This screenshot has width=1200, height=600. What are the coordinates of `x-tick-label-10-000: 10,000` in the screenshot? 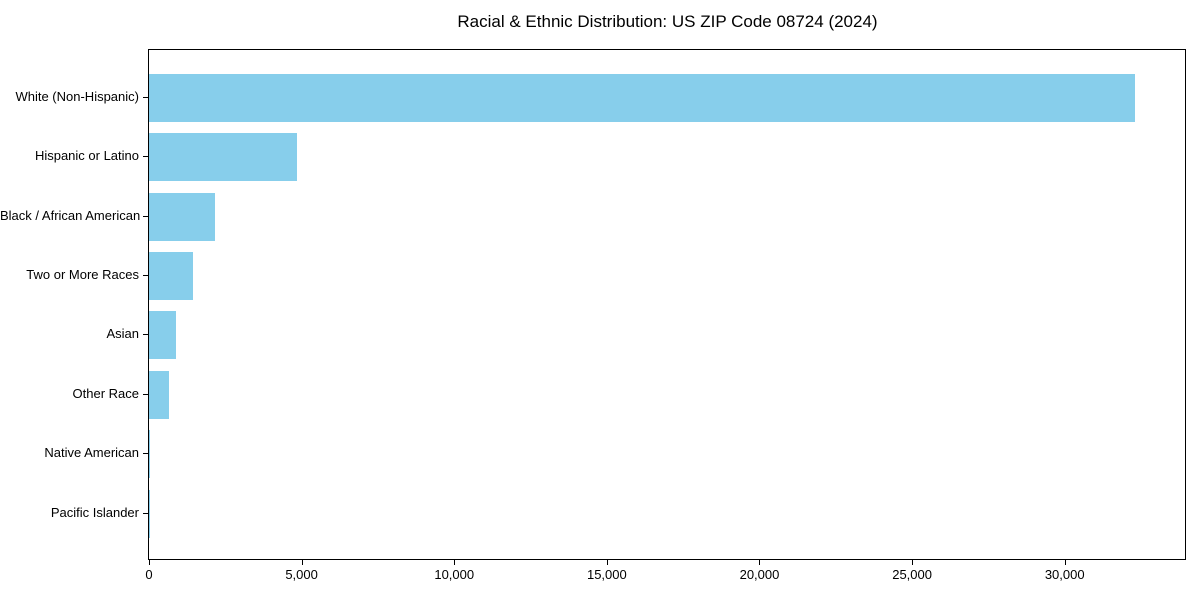 It's located at (454, 574).